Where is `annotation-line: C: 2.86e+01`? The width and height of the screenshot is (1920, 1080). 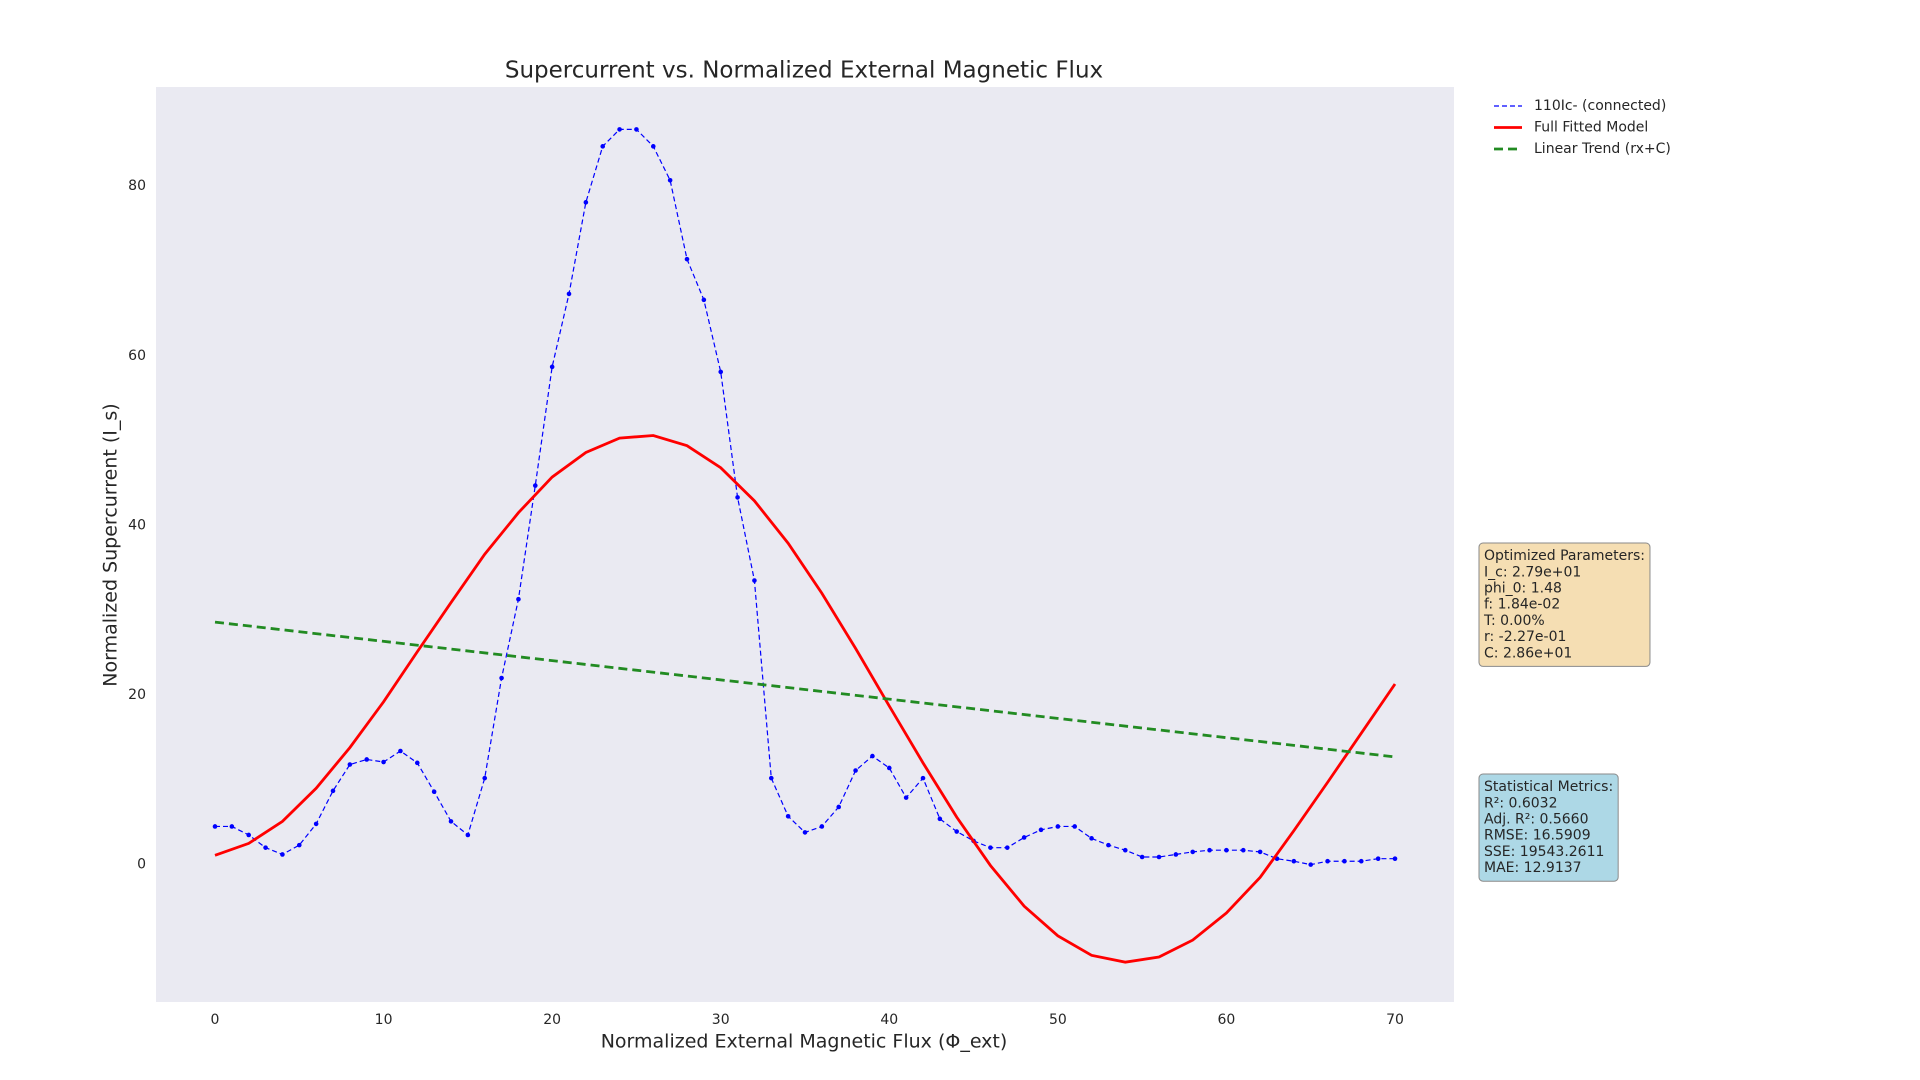 annotation-line: C: 2.86e+01 is located at coordinates (1528, 653).